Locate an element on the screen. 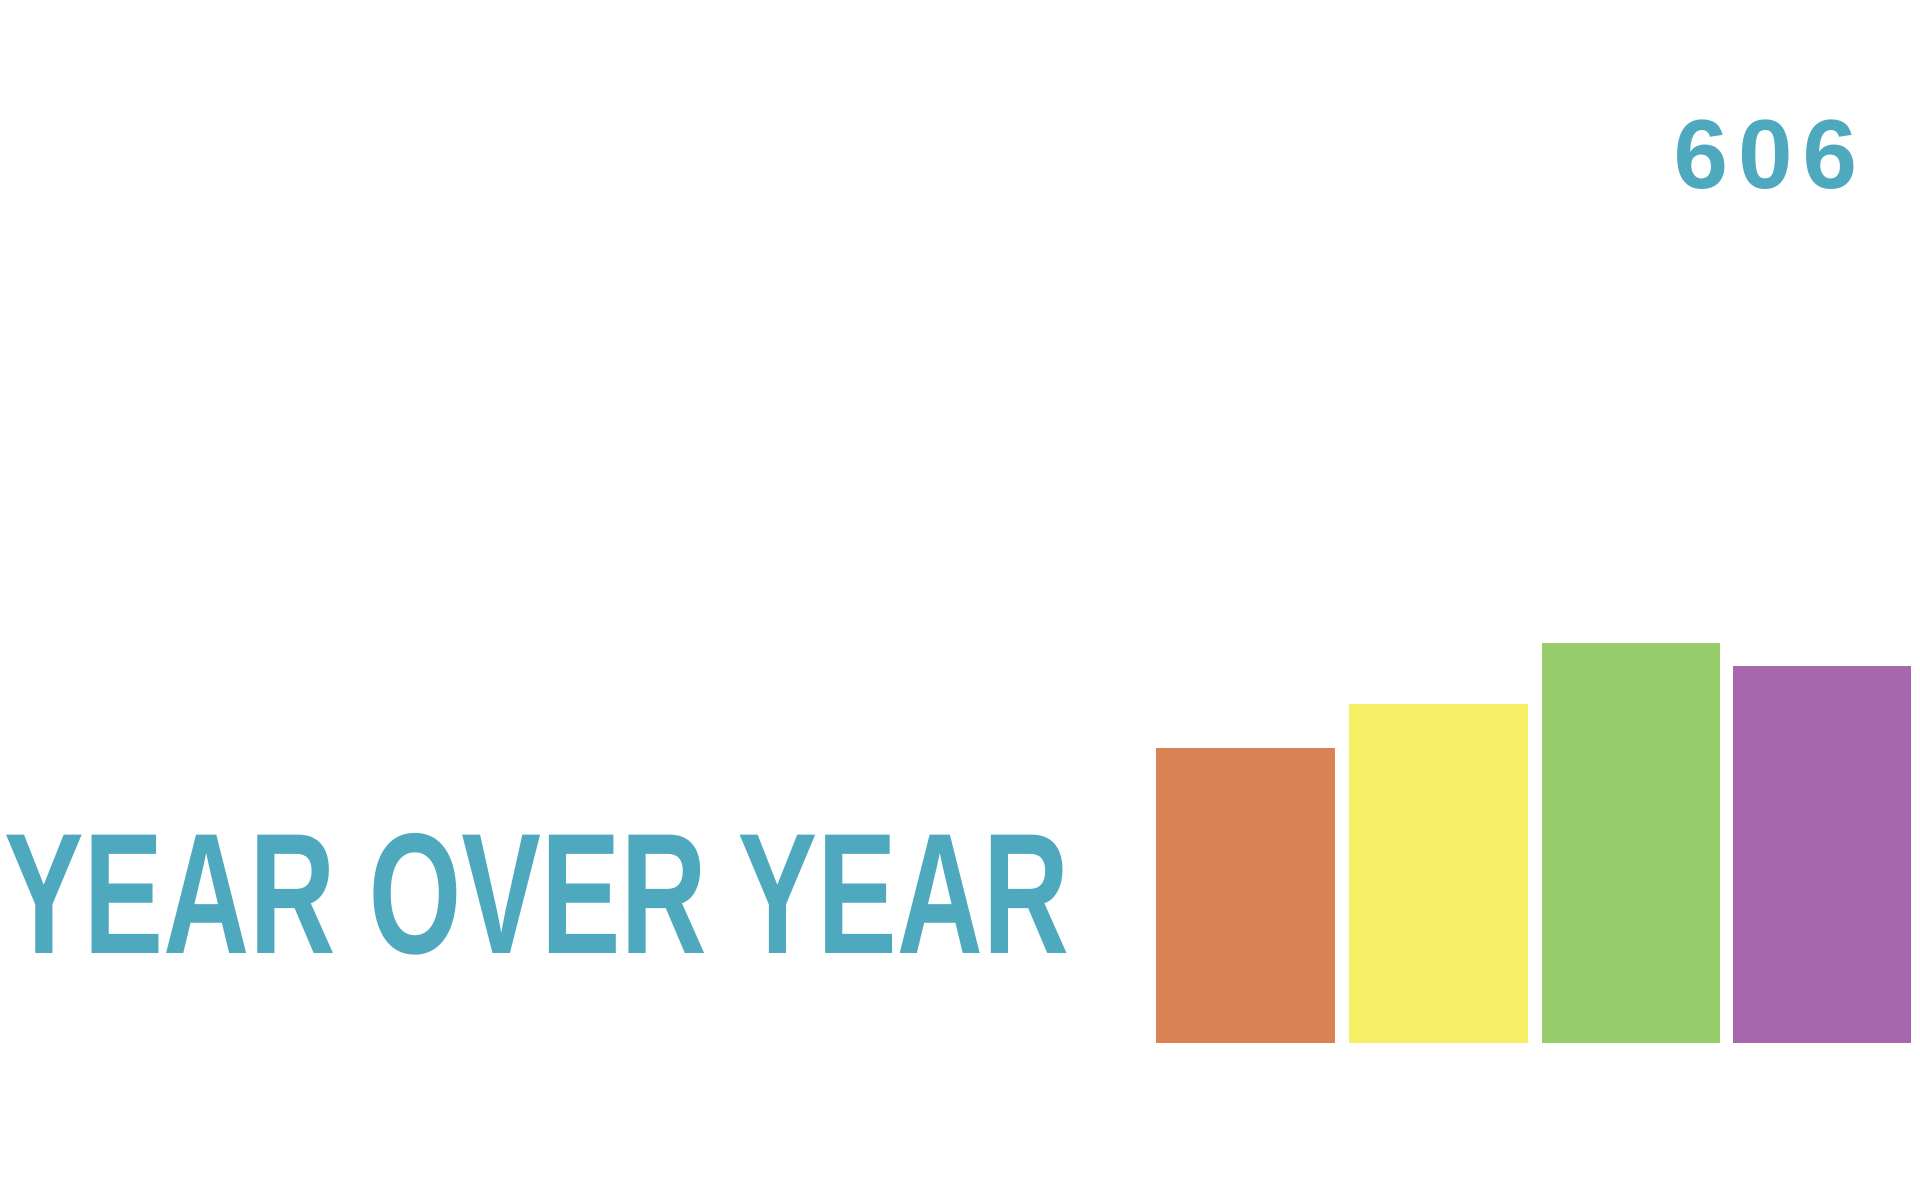 The image size is (1920, 1177). counter: 606 is located at coordinates (1770, 154).